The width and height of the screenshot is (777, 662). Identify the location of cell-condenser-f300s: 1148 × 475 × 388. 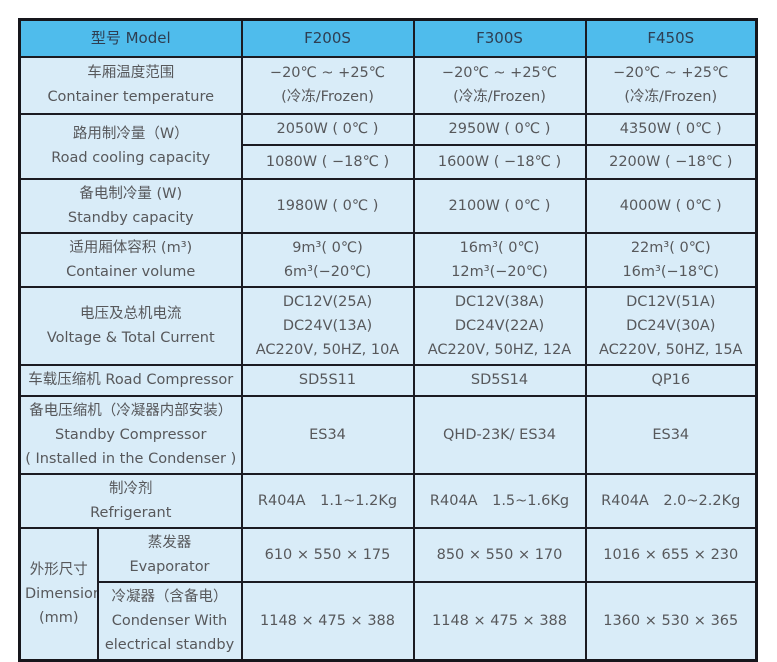
(499, 620).